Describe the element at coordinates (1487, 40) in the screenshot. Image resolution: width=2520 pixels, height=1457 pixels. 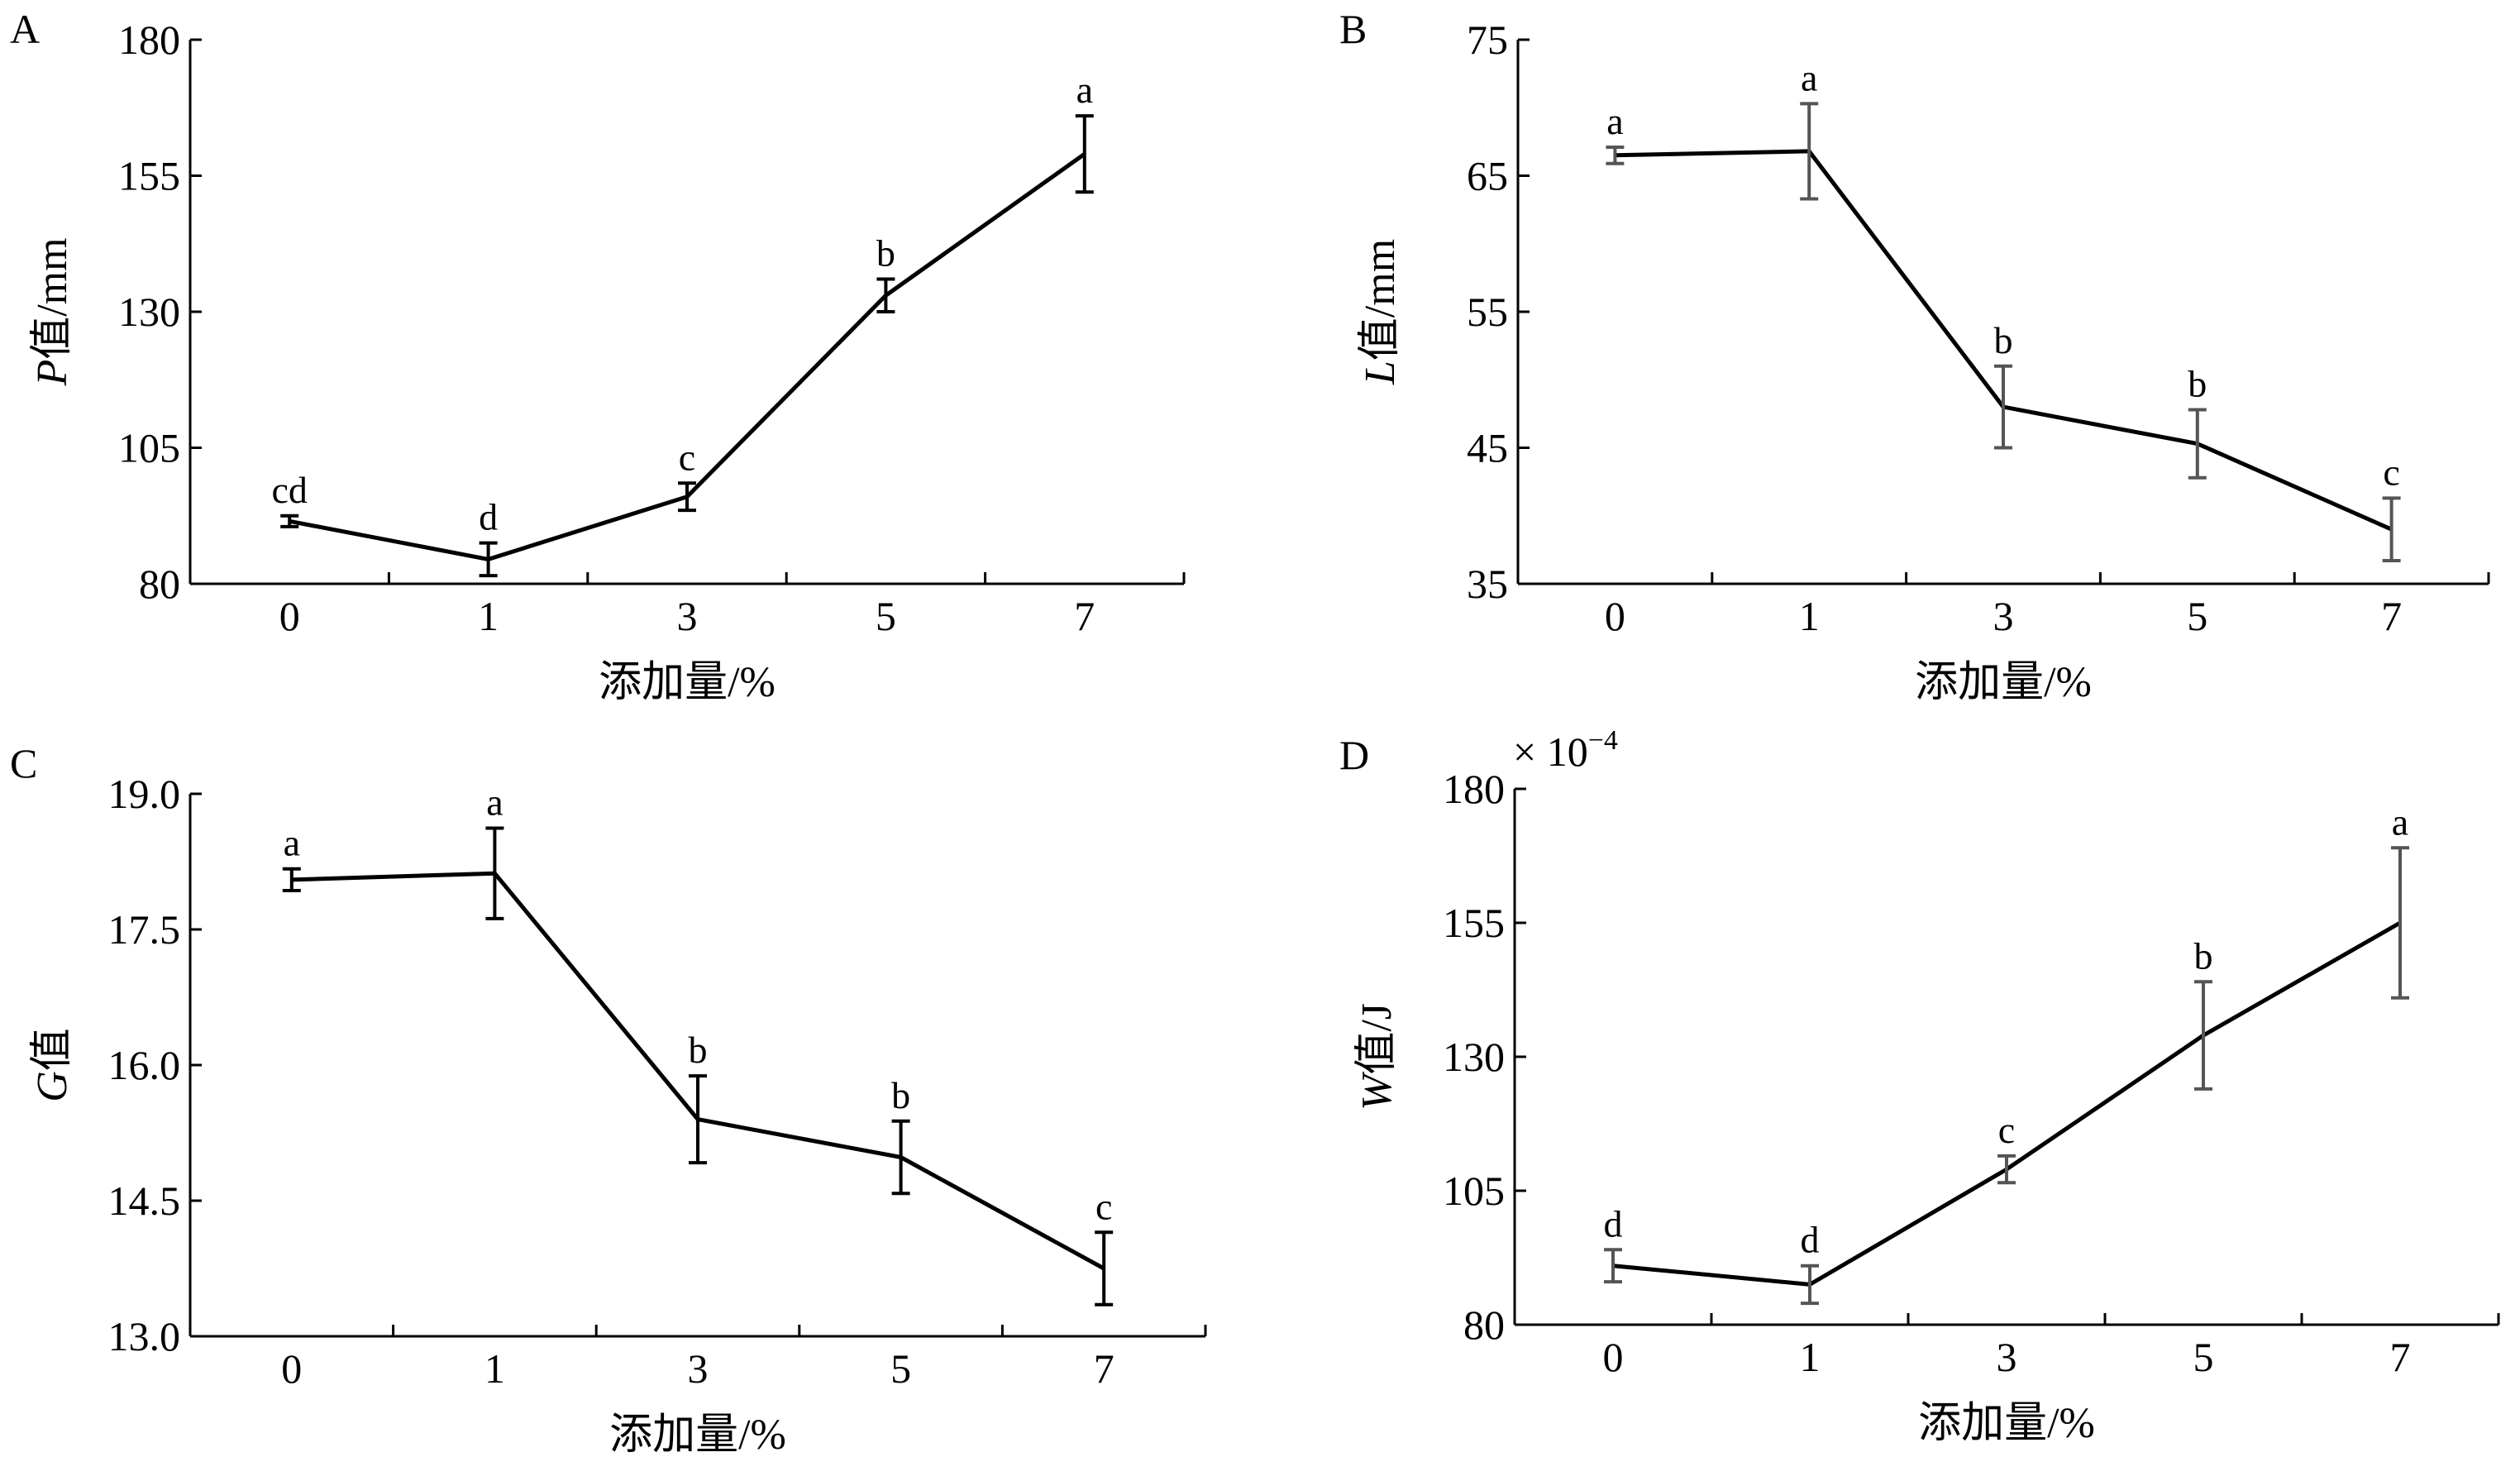
I see `y-tick-label: 75` at that location.